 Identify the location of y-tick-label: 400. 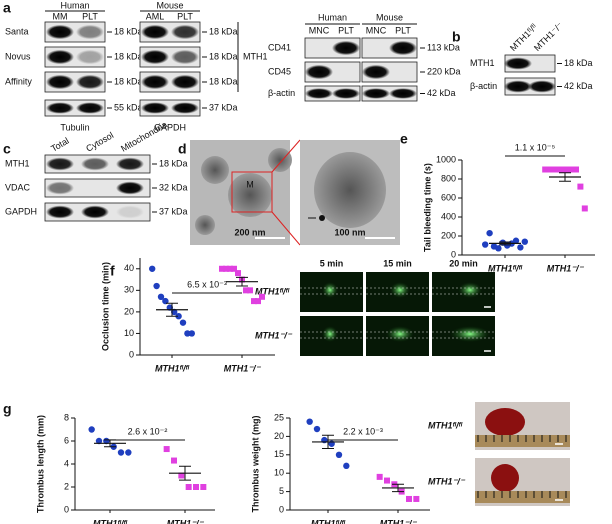
(448, 216).